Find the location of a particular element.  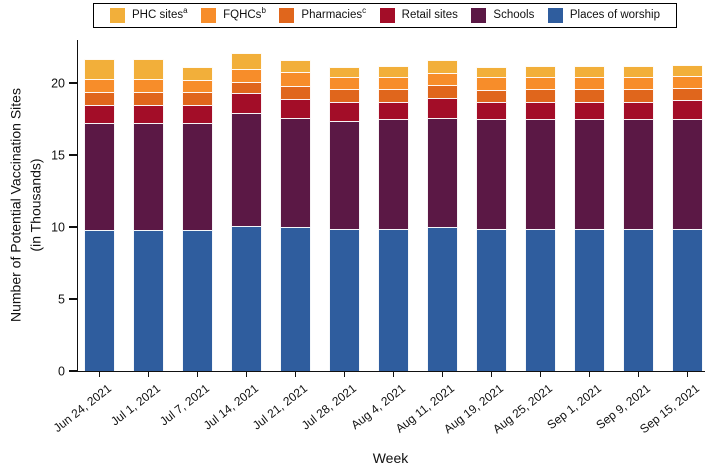

bar-segment-sep-15-2021-schools is located at coordinates (687, 174).